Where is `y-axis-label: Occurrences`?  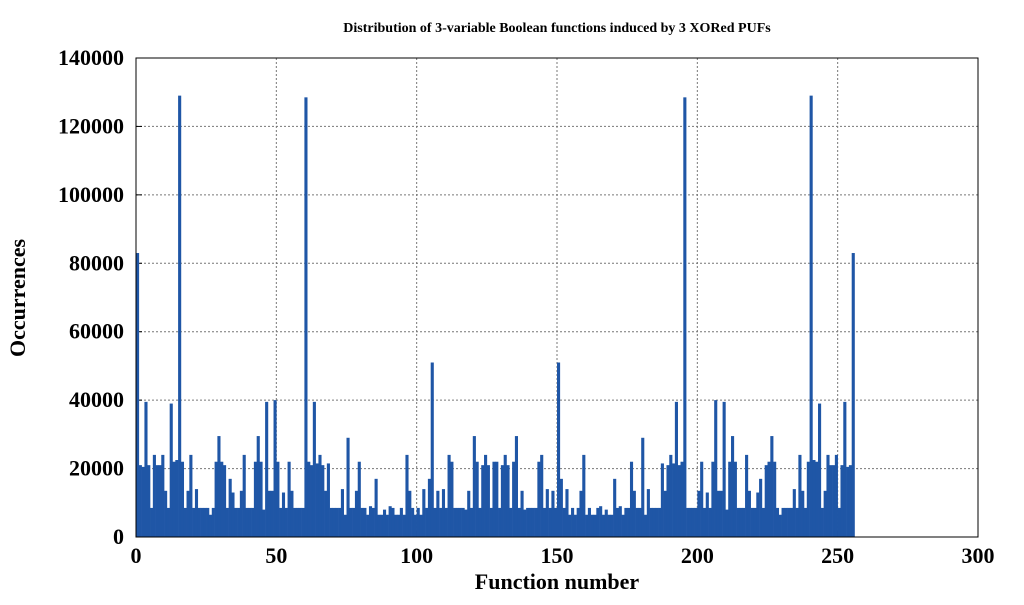 y-axis-label: Occurrences is located at coordinates (17, 298).